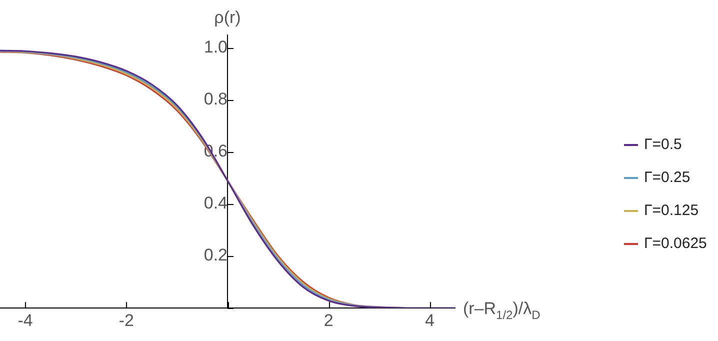 Image resolution: width=718 pixels, height=341 pixels. Describe the element at coordinates (429, 320) in the screenshot. I see `x-tick-label: 4` at that location.